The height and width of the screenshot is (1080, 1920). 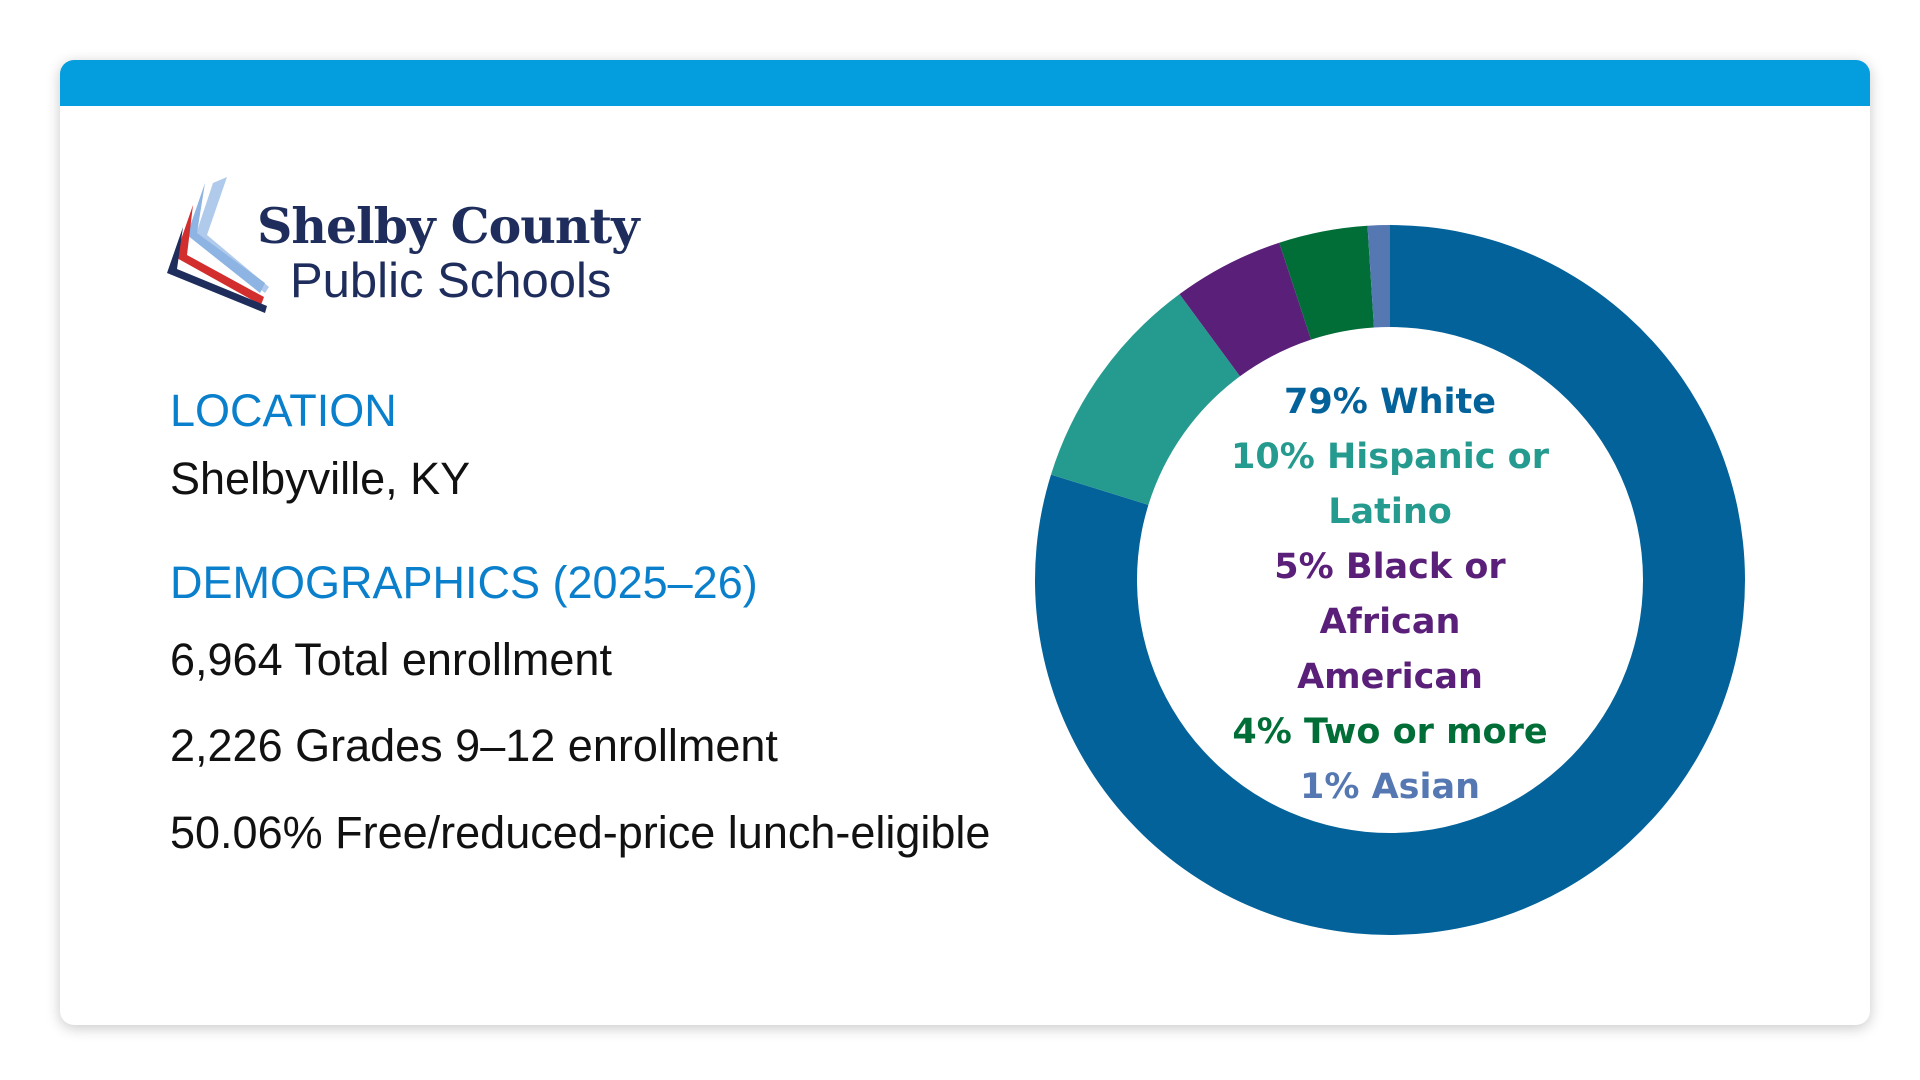 What do you see at coordinates (451, 281) in the screenshot?
I see `logo-name-line2: Public Schools` at bounding box center [451, 281].